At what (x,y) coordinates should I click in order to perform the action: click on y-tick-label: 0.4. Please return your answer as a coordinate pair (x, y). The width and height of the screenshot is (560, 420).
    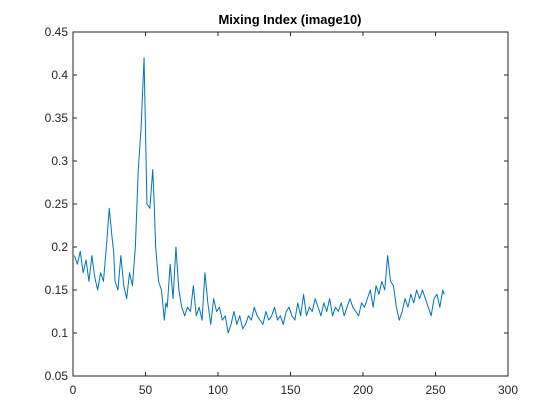
    Looking at the image, I should click on (59, 75).